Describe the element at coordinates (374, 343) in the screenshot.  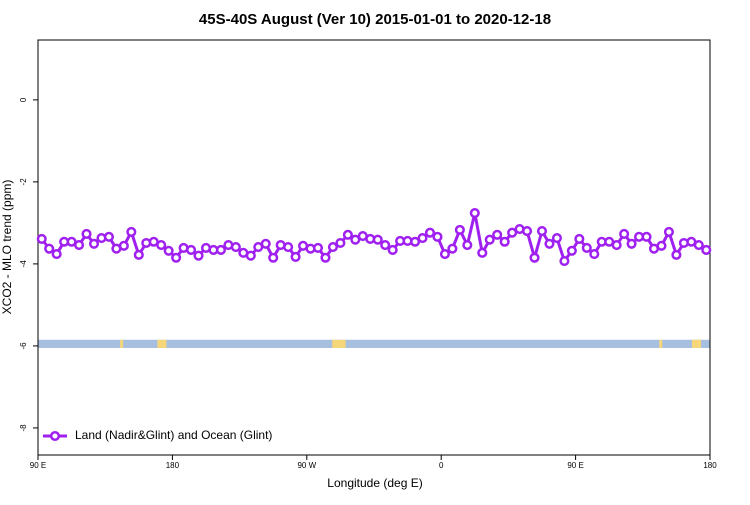
I see `ocean-strip` at that location.